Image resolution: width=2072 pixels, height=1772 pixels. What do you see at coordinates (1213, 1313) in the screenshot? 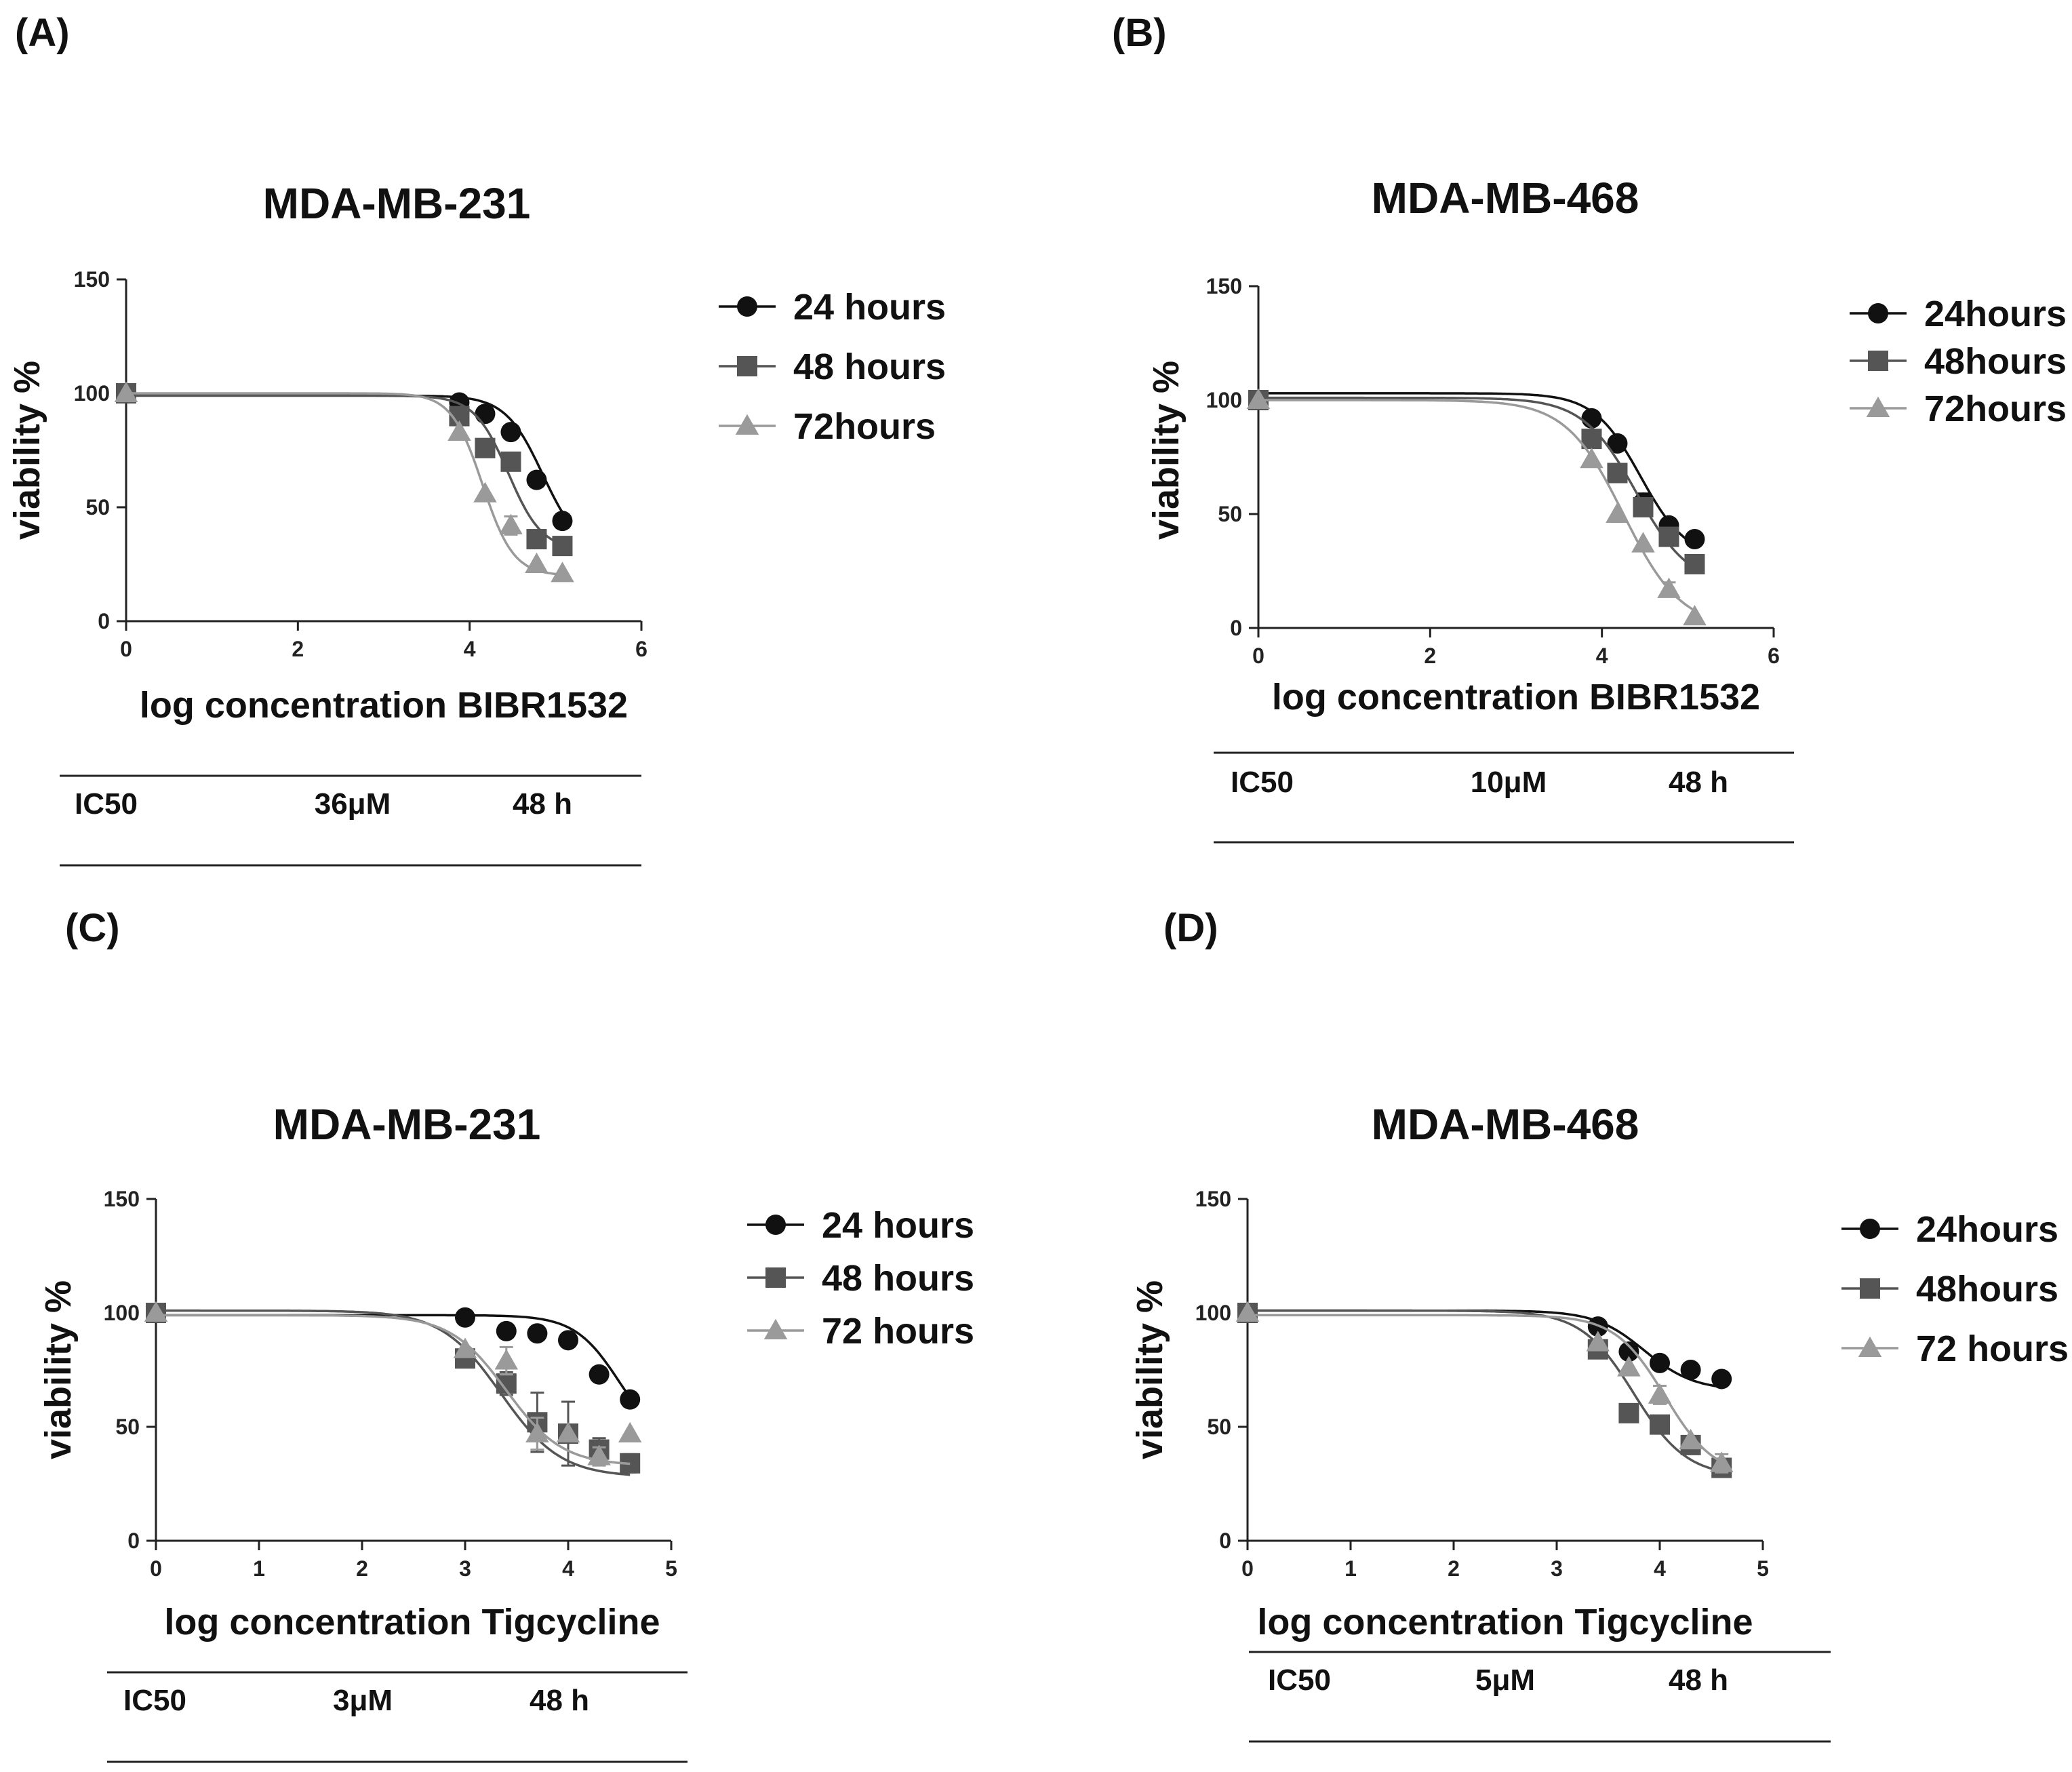
I see `y-tick-label: 100` at bounding box center [1213, 1313].